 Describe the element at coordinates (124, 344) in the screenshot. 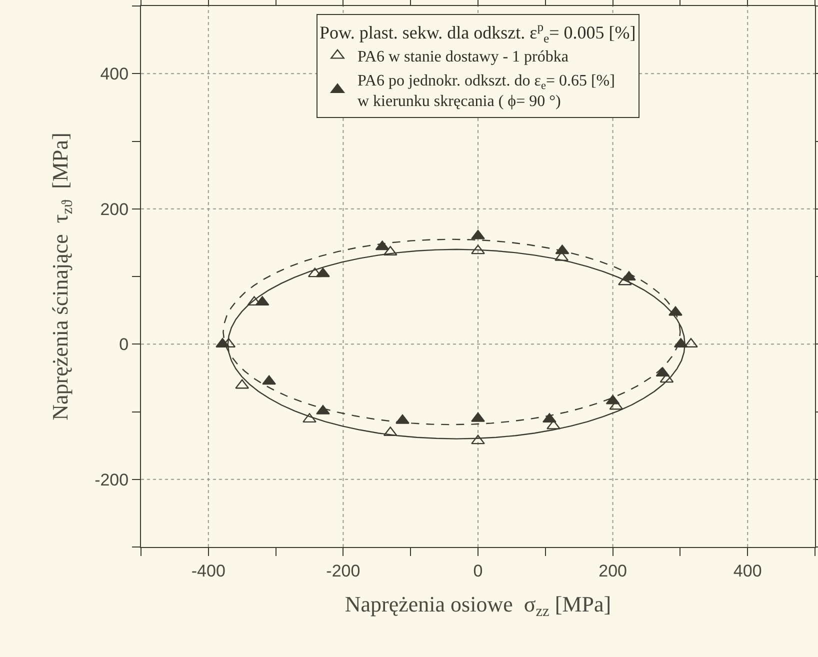

I see `y-tick-label: 0` at that location.